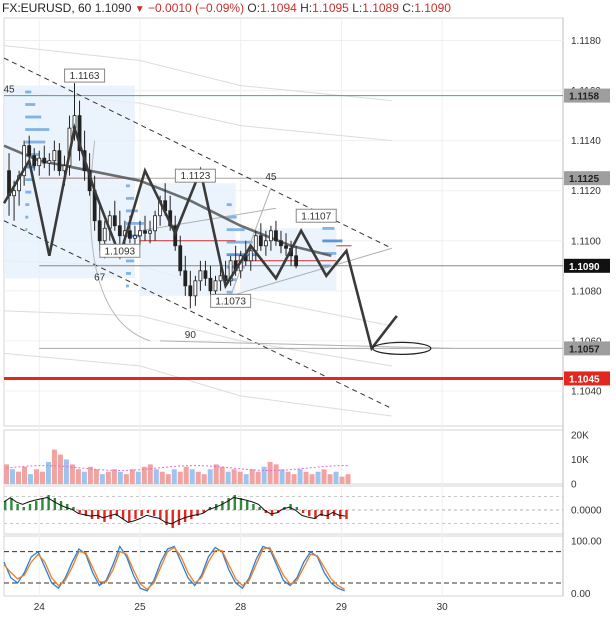  Describe the element at coordinates (580, 435) in the screenshot. I see `volume-tick-label: 20K` at that location.